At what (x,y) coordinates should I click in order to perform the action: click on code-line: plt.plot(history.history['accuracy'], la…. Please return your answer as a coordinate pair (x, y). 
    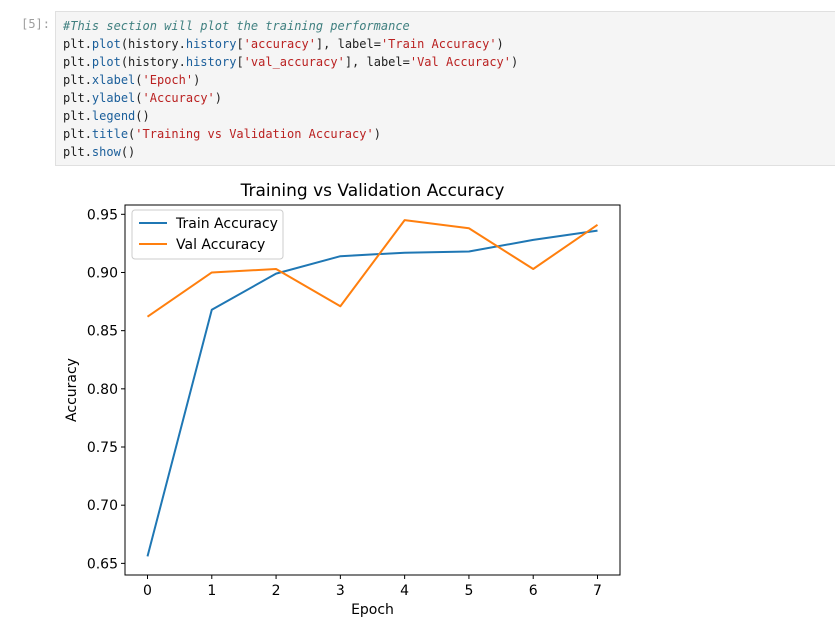
    Looking at the image, I should click on (290, 44).